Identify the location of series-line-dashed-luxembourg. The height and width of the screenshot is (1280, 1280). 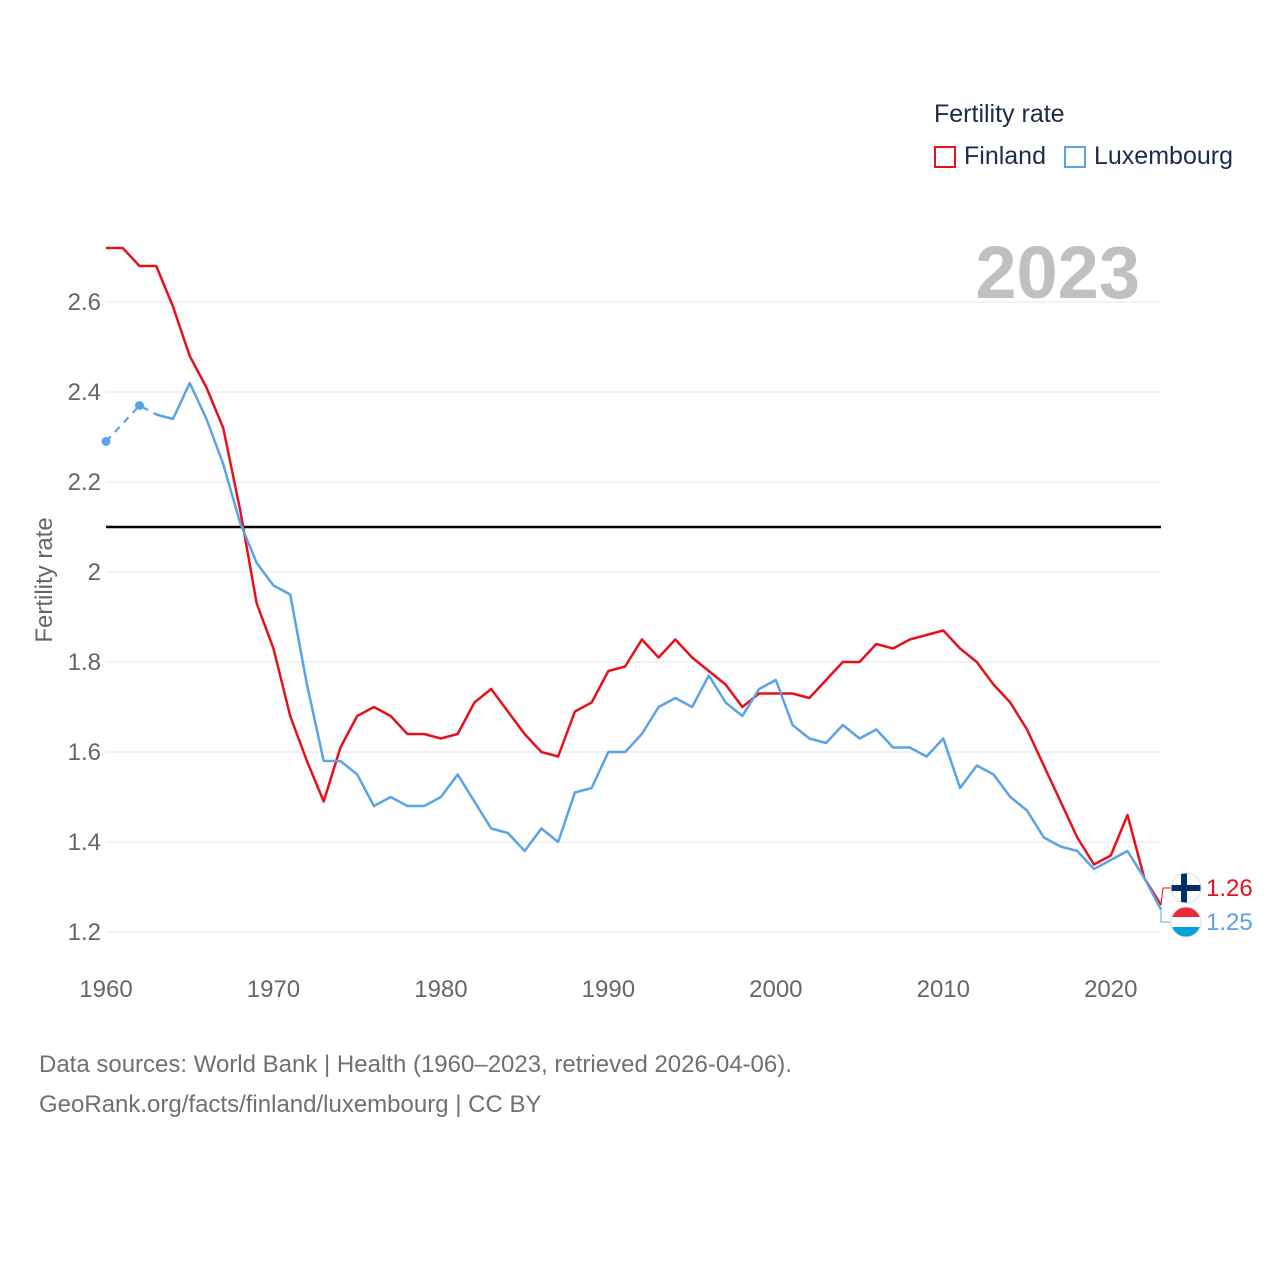
(131, 423).